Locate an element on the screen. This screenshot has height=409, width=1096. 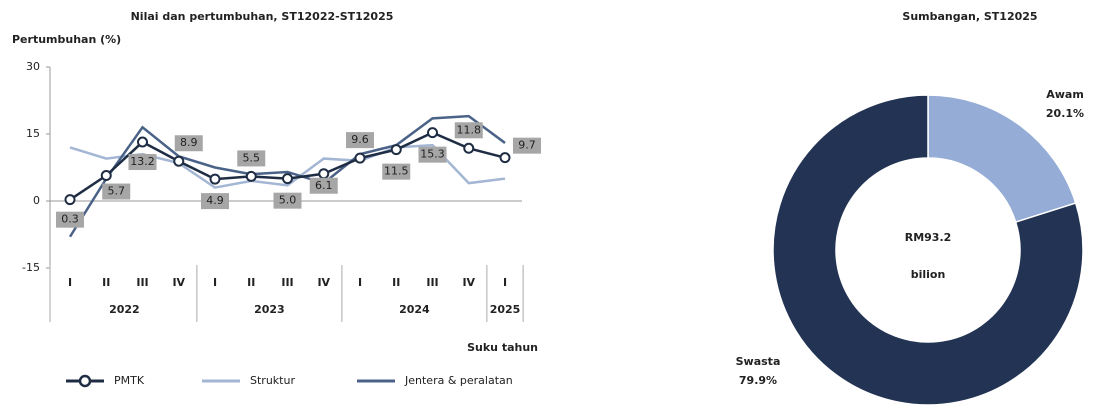
donut-title: Sumbangan, ST12025 is located at coordinates (969, 16).